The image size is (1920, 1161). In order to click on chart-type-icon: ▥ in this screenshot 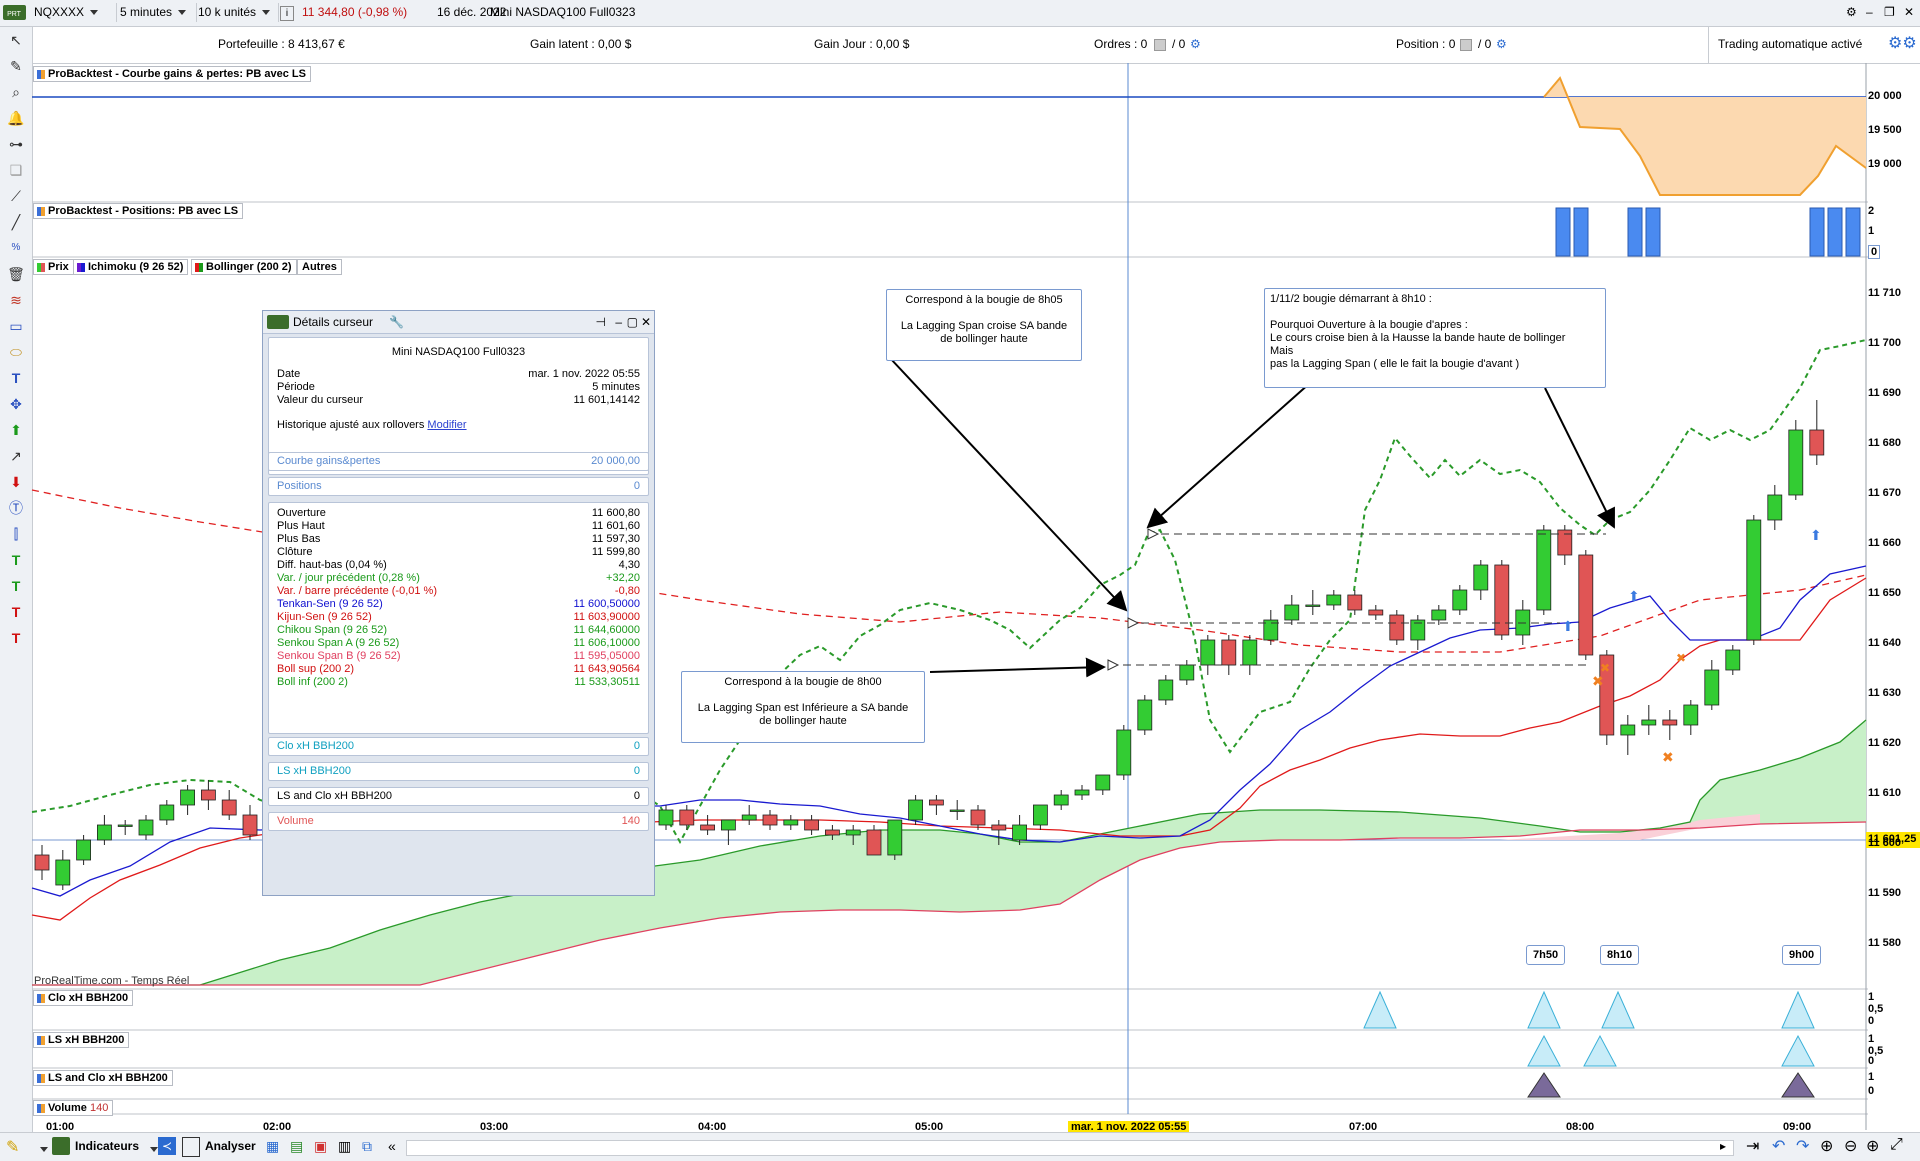, I will do `click(345, 1146)`.